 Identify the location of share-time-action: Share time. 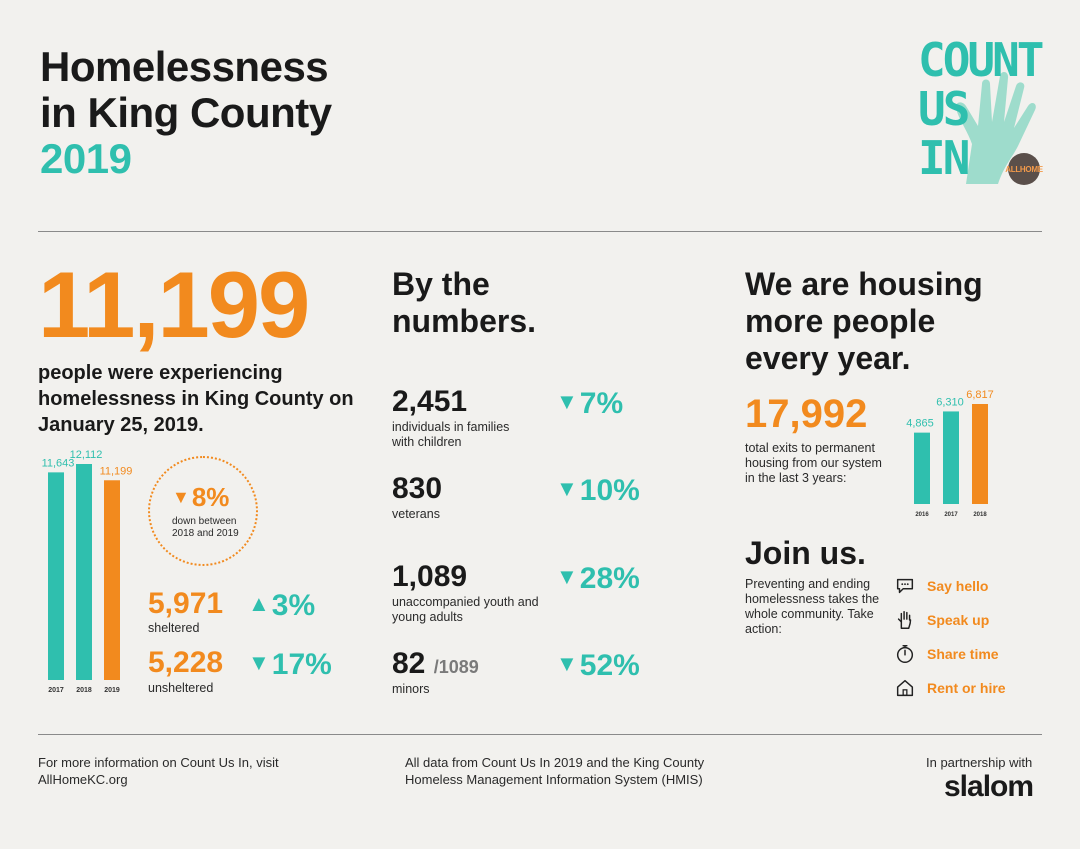
(946, 654).